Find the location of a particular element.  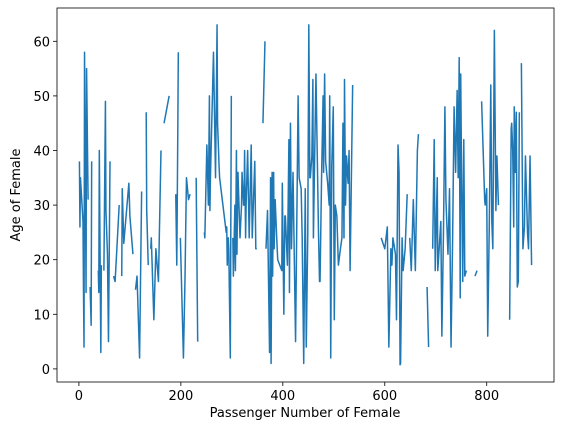

y-tick-label: 10 is located at coordinates (41, 315).